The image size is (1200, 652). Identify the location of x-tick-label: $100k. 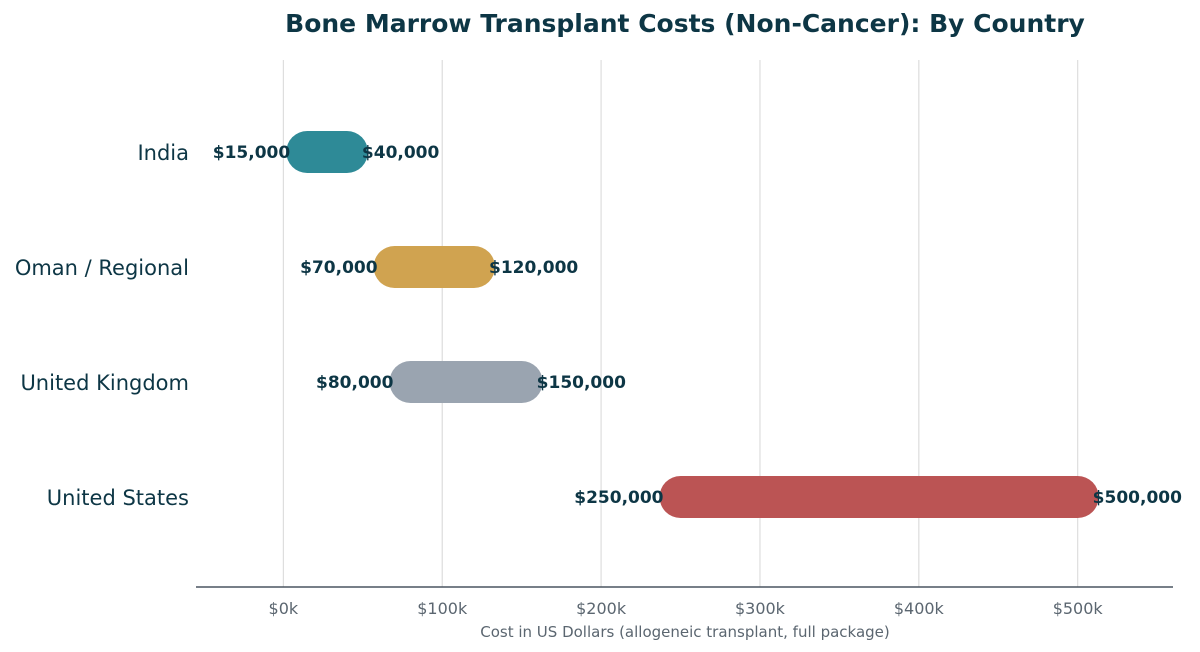
(442, 608).